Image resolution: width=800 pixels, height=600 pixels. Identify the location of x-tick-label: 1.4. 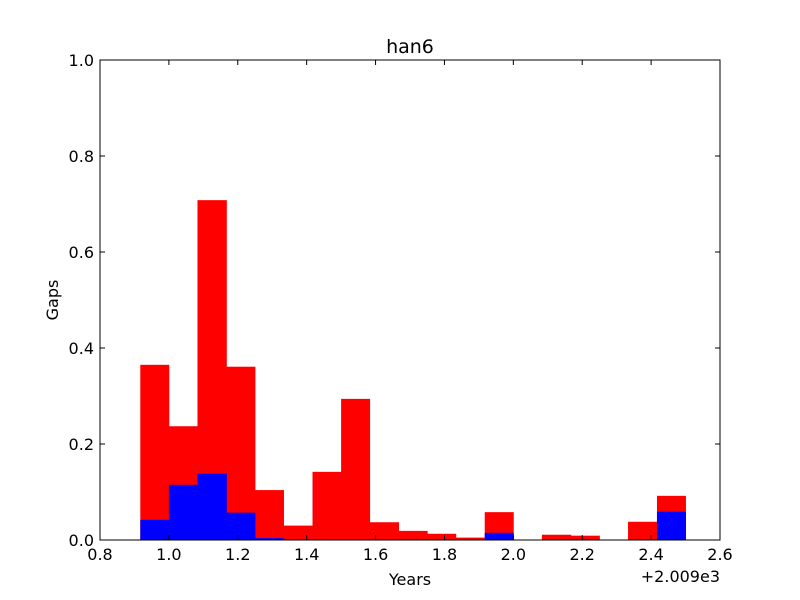
(306, 554).